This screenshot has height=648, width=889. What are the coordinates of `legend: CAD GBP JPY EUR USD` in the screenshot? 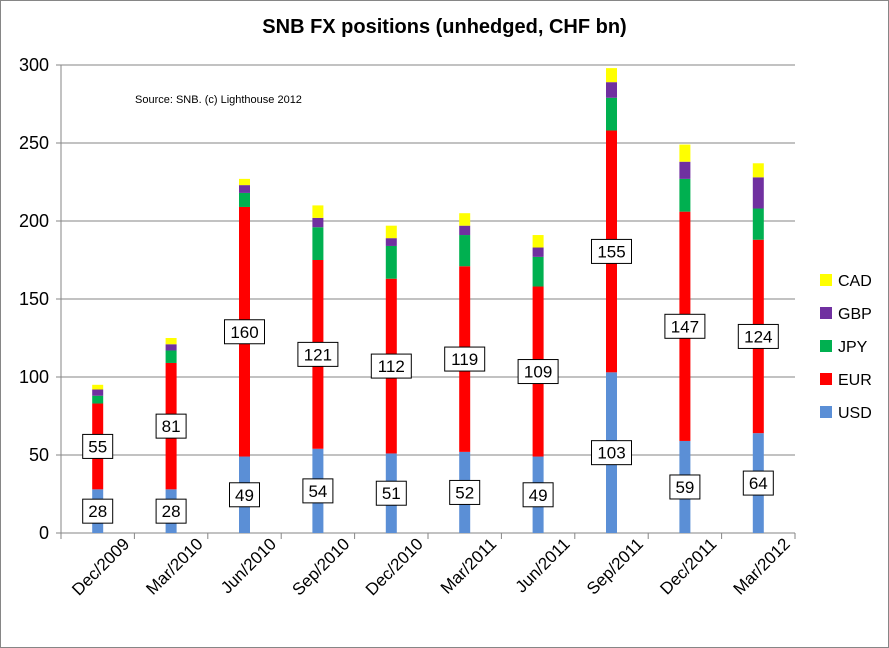 It's located at (846, 347).